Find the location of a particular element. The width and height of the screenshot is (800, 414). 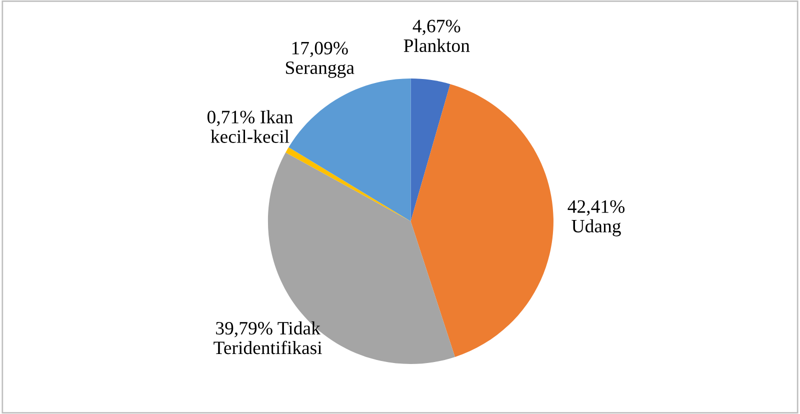

slice-label: Udang is located at coordinates (596, 227).